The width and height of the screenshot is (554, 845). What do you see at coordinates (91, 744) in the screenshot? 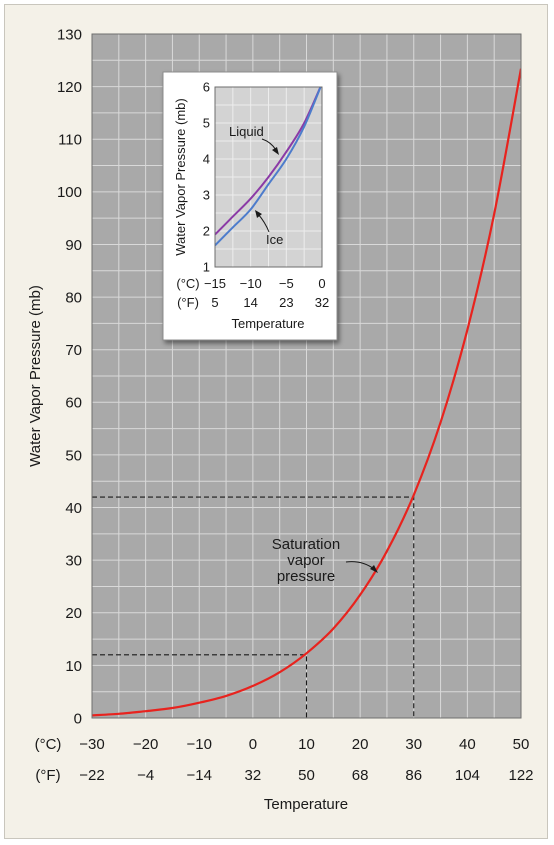
I see `x-tick-label-celsius: −30` at bounding box center [91, 744].